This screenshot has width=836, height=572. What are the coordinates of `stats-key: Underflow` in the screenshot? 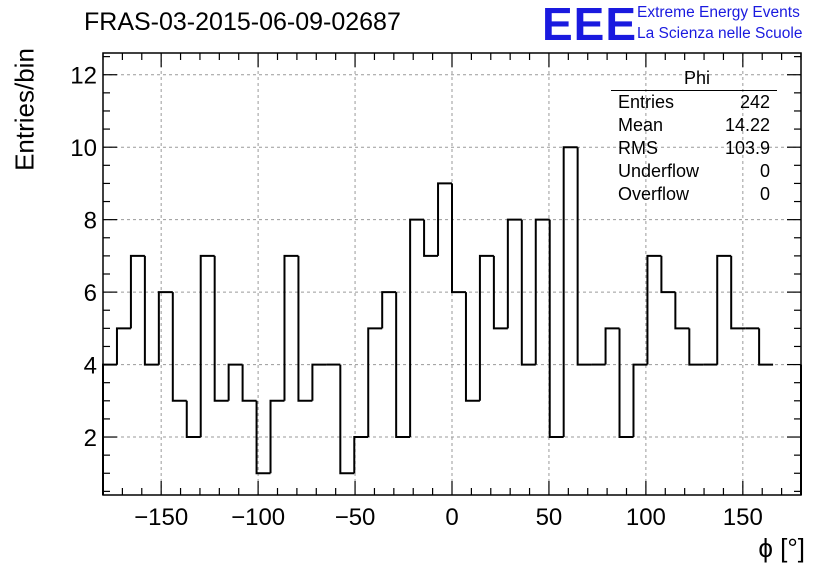 It's located at (659, 171).